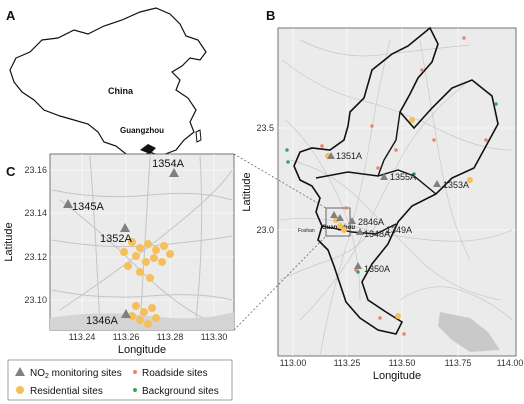 Image resolution: width=524 pixels, height=404 pixels. Describe the element at coordinates (247, 191) in the screenshot. I see `panel-b-y-axis-label: Latitude` at that location.